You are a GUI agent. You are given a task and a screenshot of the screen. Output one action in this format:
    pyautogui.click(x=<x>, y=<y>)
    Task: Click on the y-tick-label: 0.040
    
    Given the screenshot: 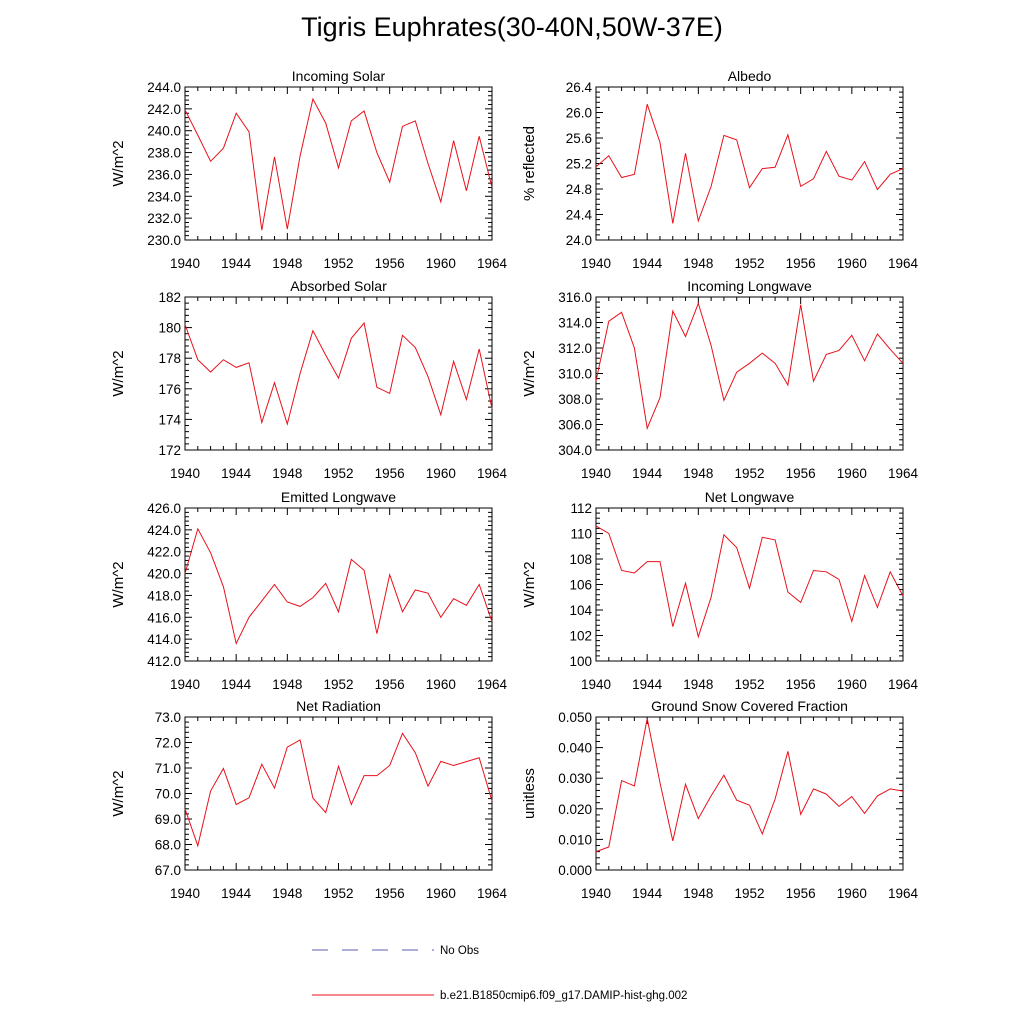 What is the action you would take?
    pyautogui.click(x=575, y=748)
    